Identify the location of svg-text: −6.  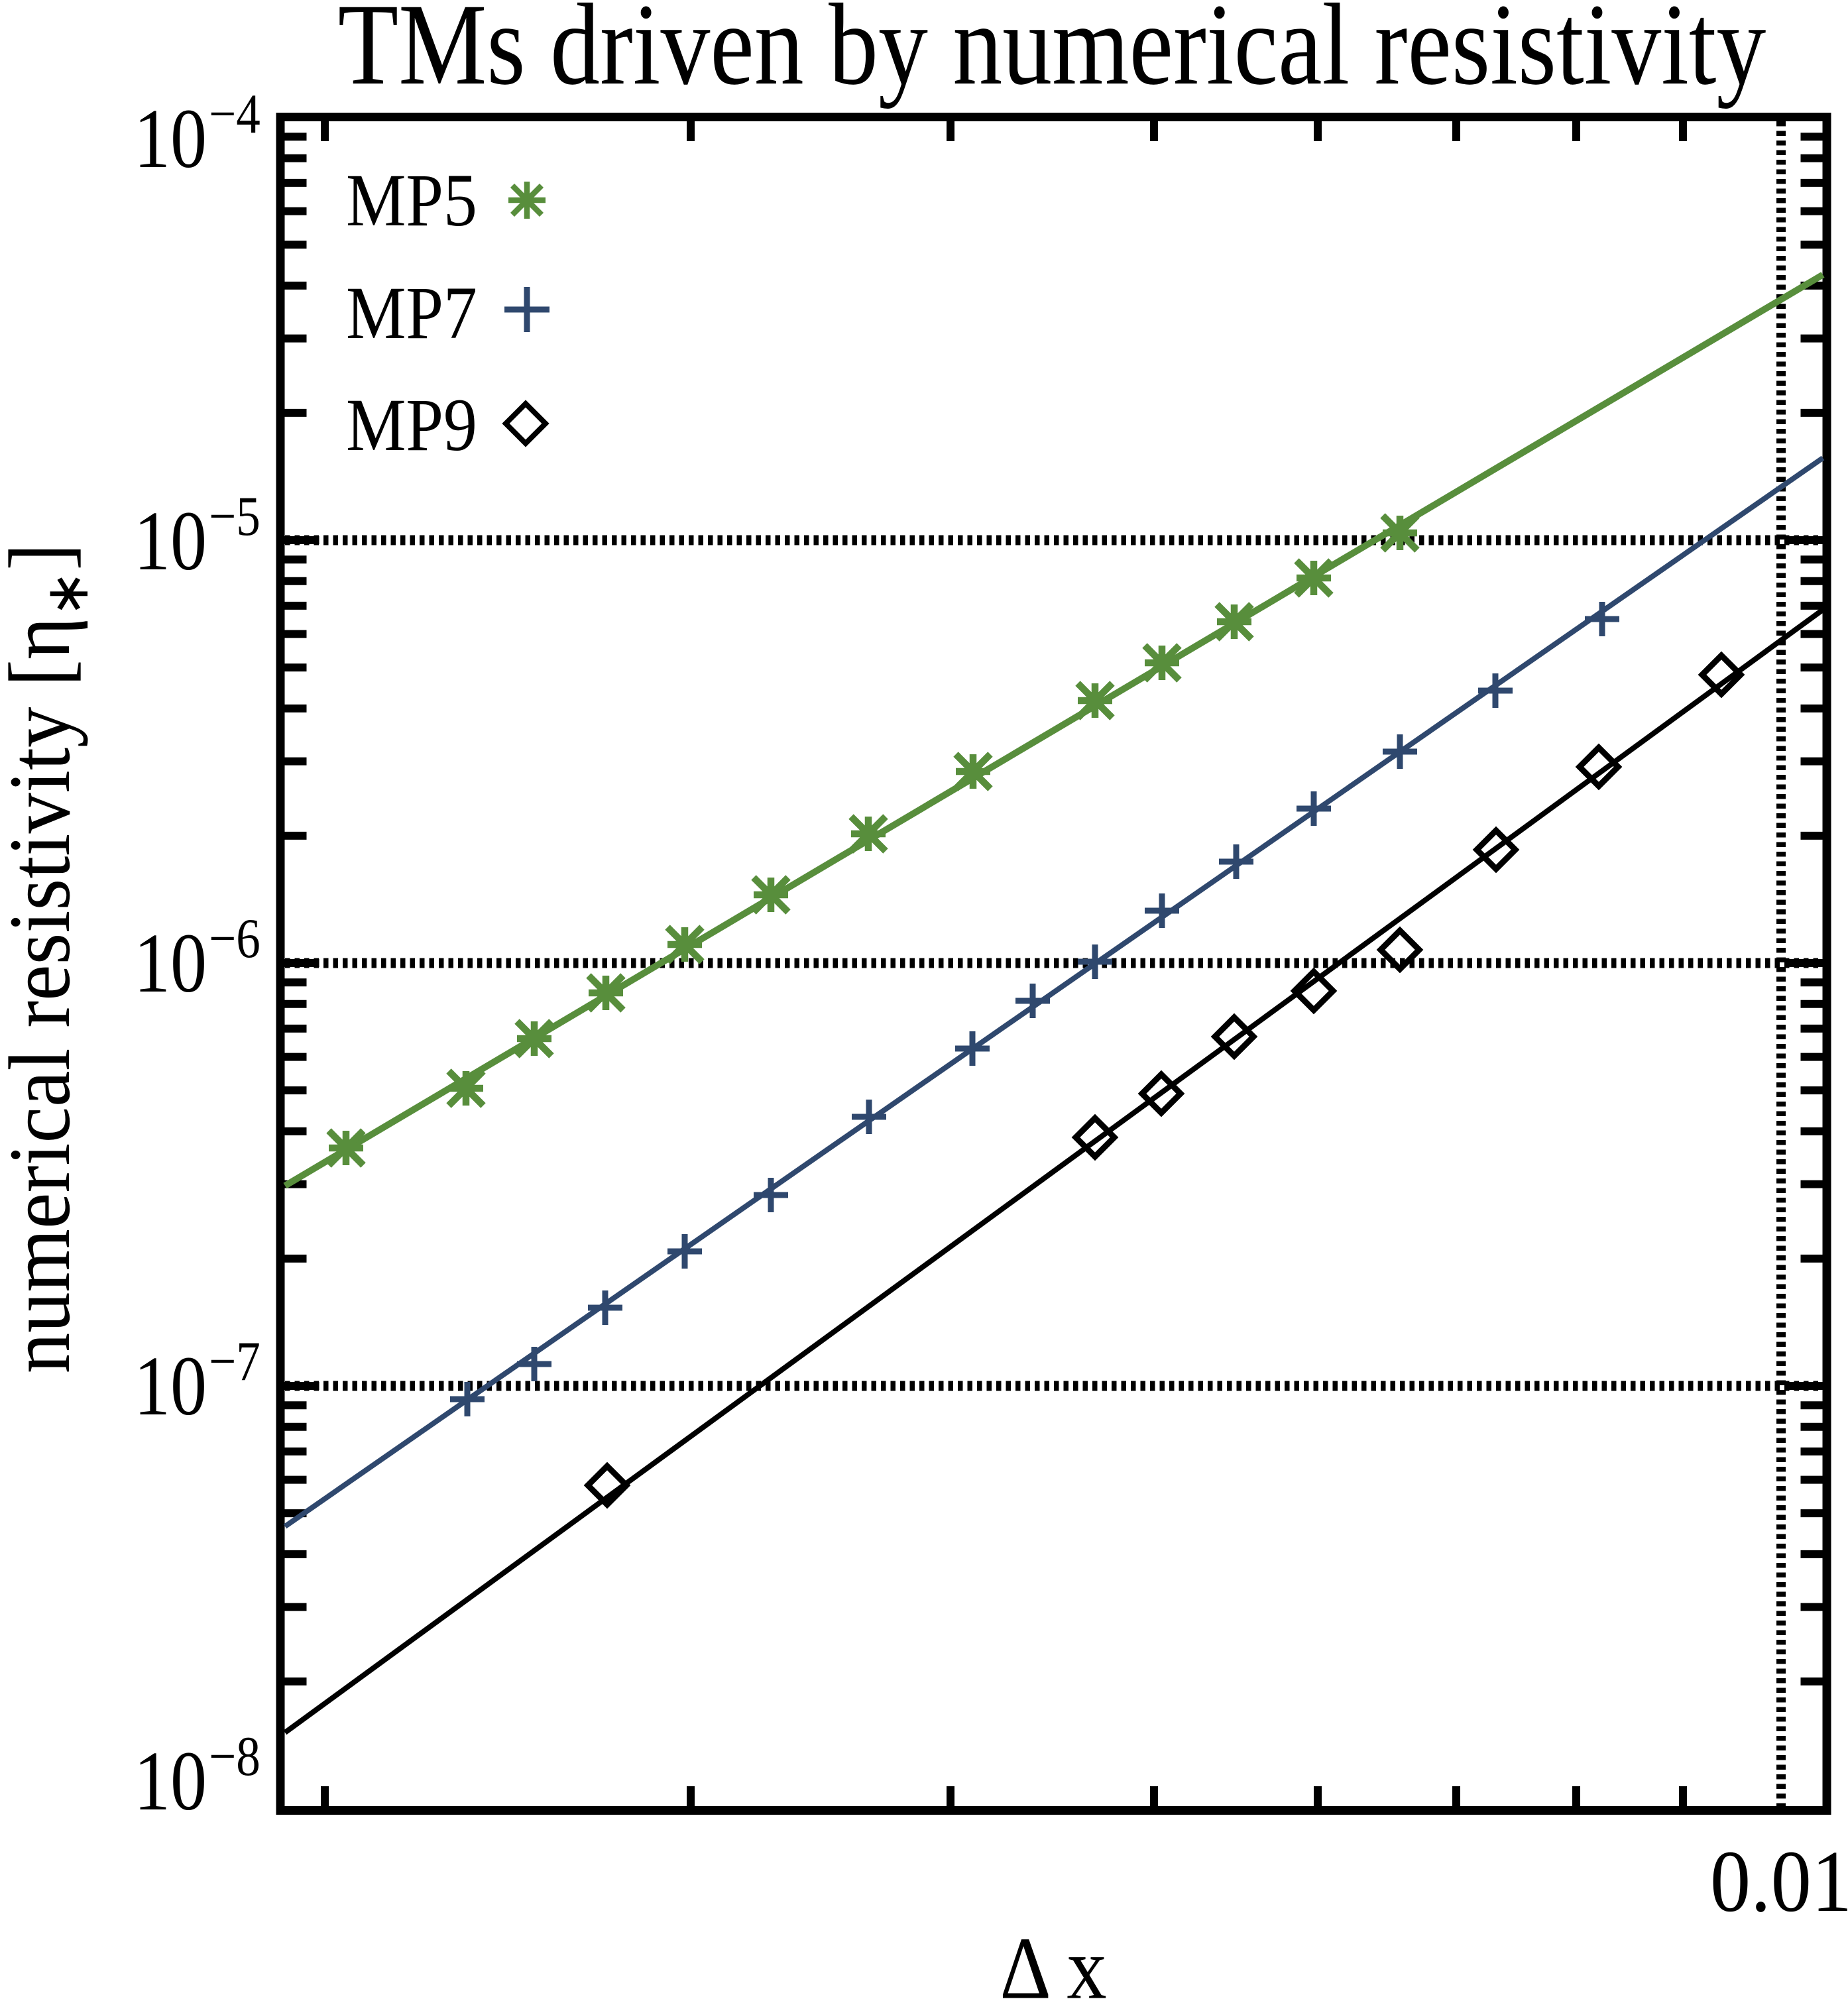
(234, 939).